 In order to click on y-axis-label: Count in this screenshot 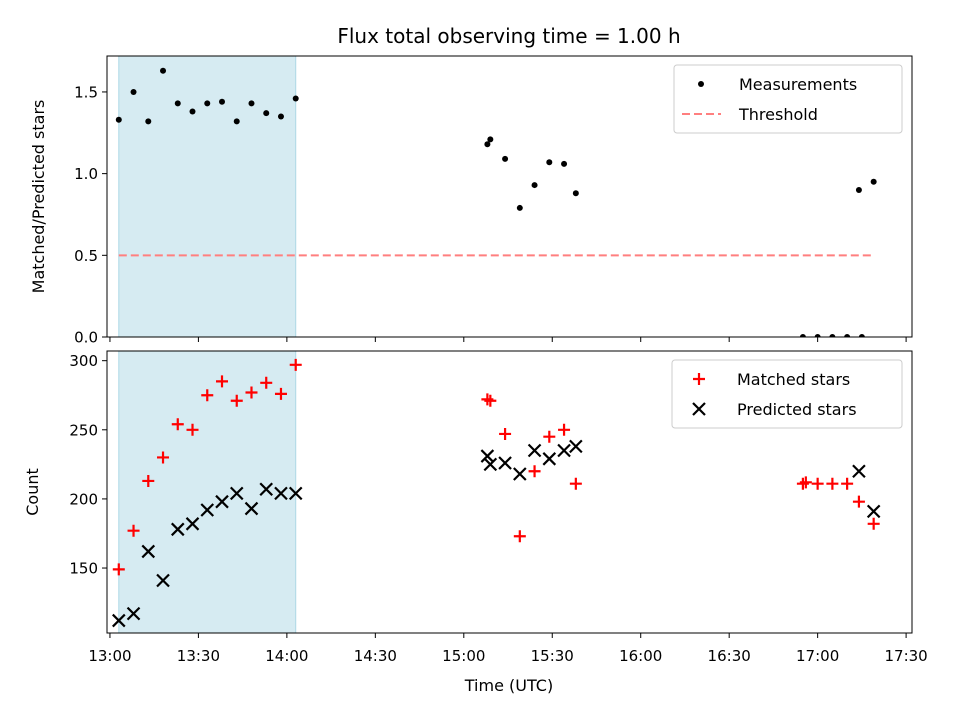, I will do `click(32, 492)`.